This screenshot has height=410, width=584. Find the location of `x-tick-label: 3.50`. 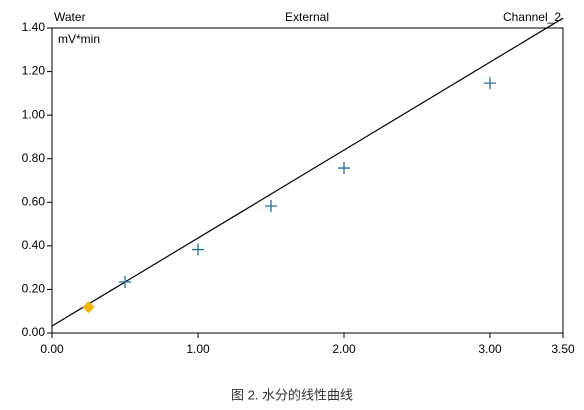

x-tick-label: 3.50 is located at coordinates (563, 349).